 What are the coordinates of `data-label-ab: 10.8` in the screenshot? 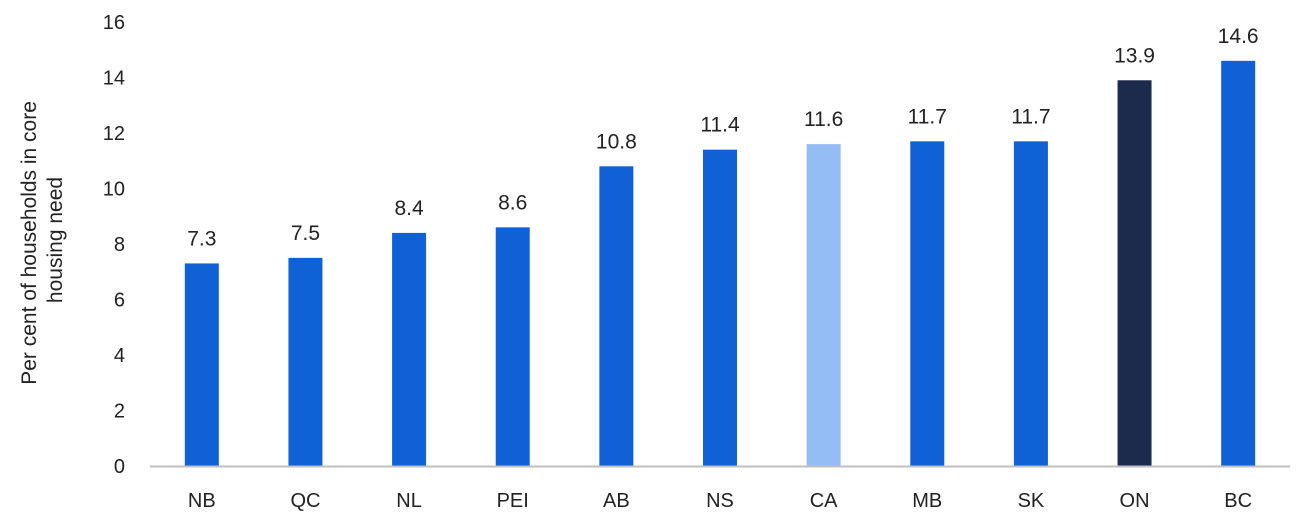 It's located at (616, 141).